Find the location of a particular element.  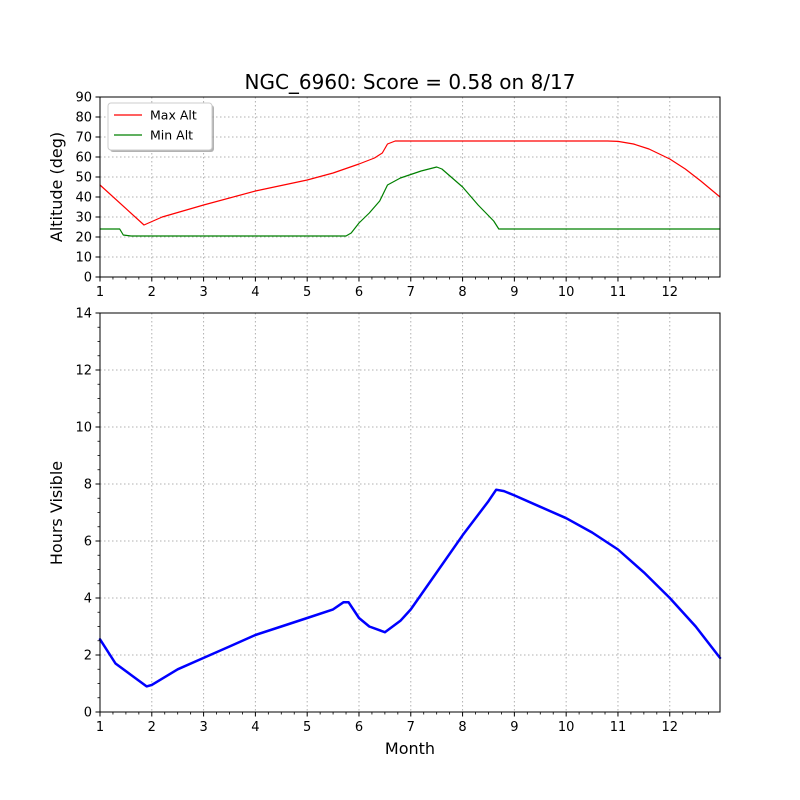

top-ylabel: Altitude (deg) is located at coordinates (56, 187).